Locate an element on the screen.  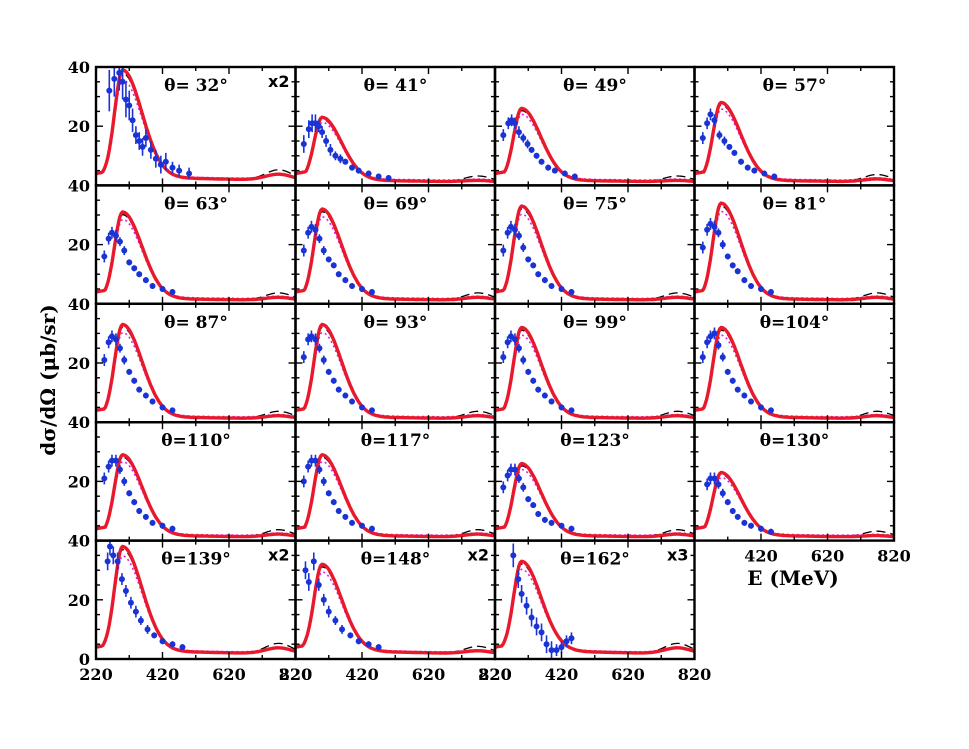
x-axis-label: E (MeV) is located at coordinates (793, 578).